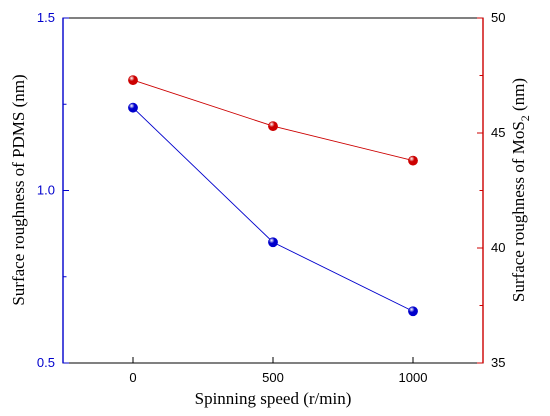 The image size is (550, 416). I want to click on right-axis-label-prefix: Surface roughness of MoS, so click(518, 211).